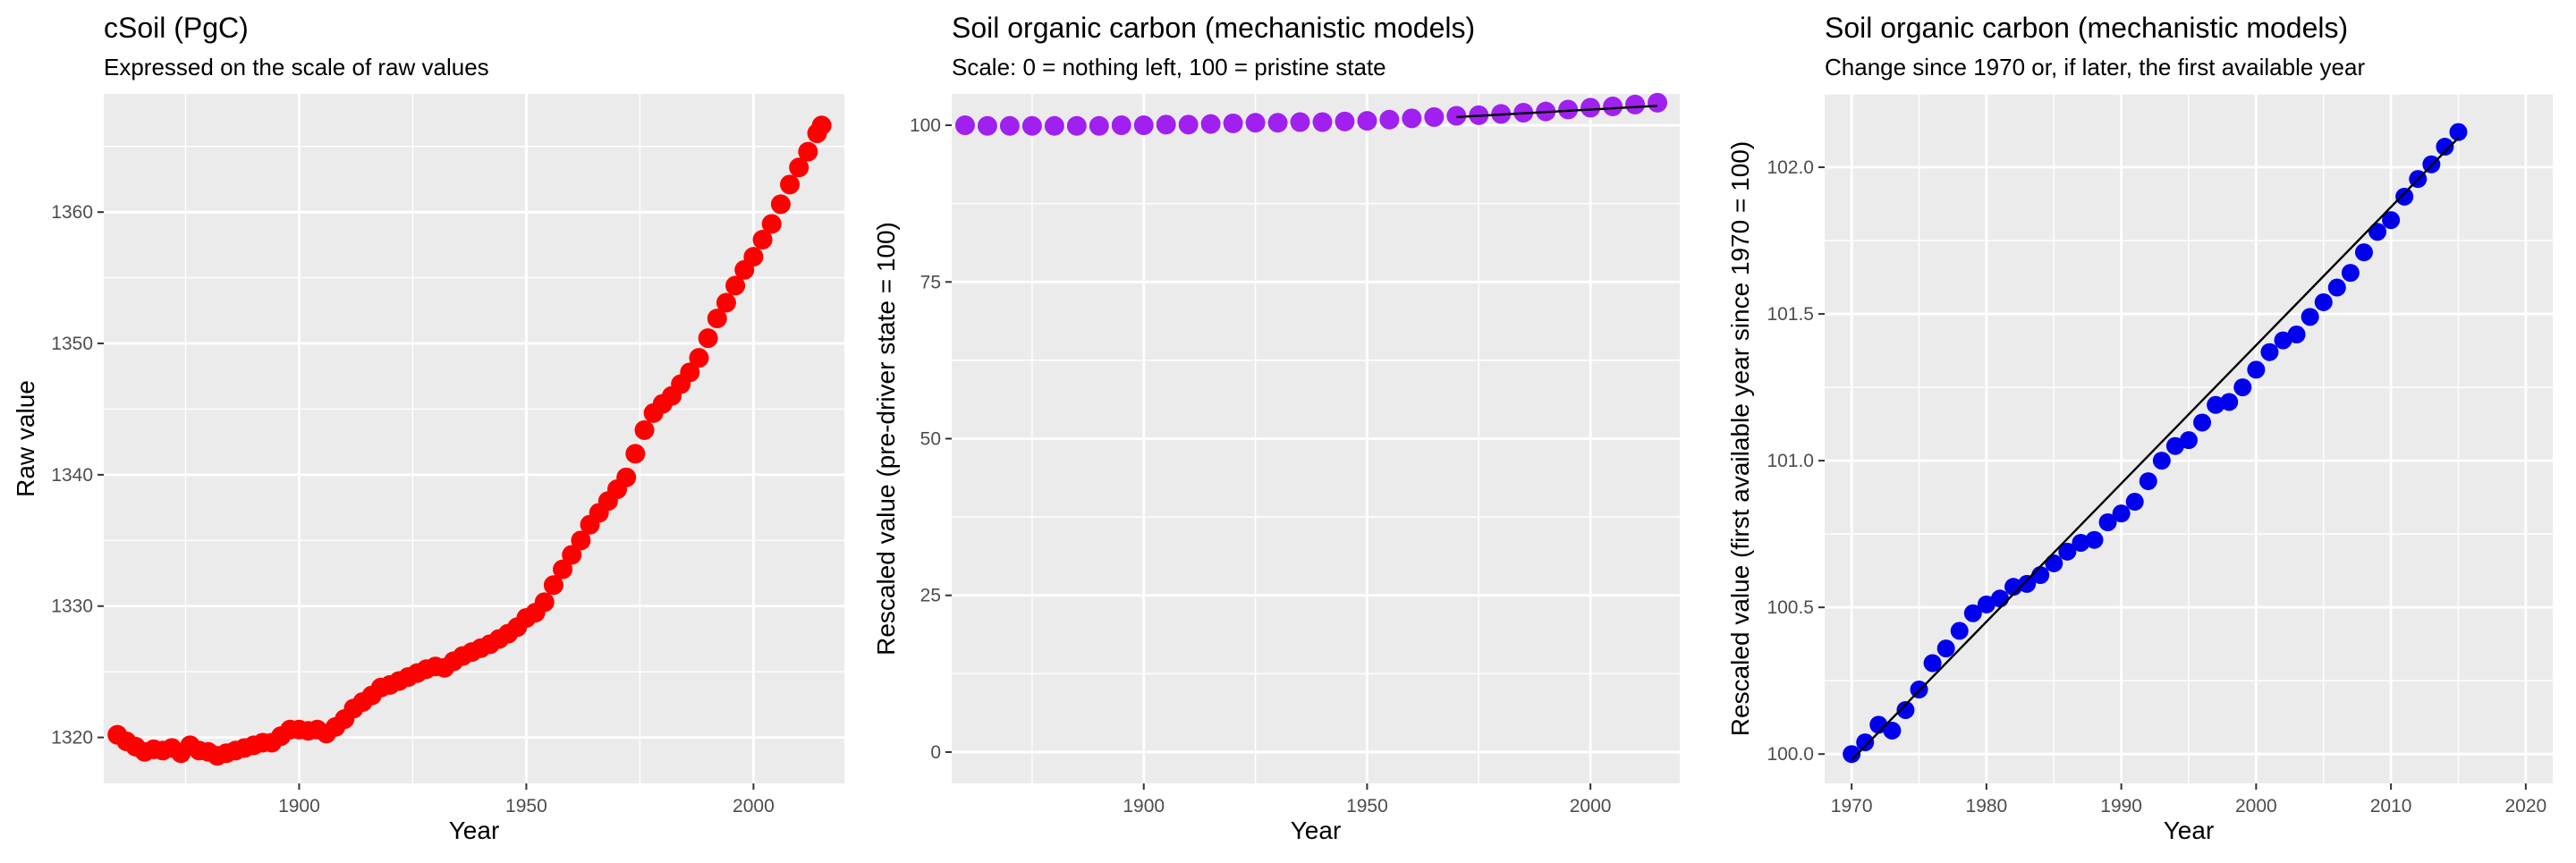 The image size is (2576, 863). What do you see at coordinates (299, 806) in the screenshot?
I see `x-tick-label: 1900` at bounding box center [299, 806].